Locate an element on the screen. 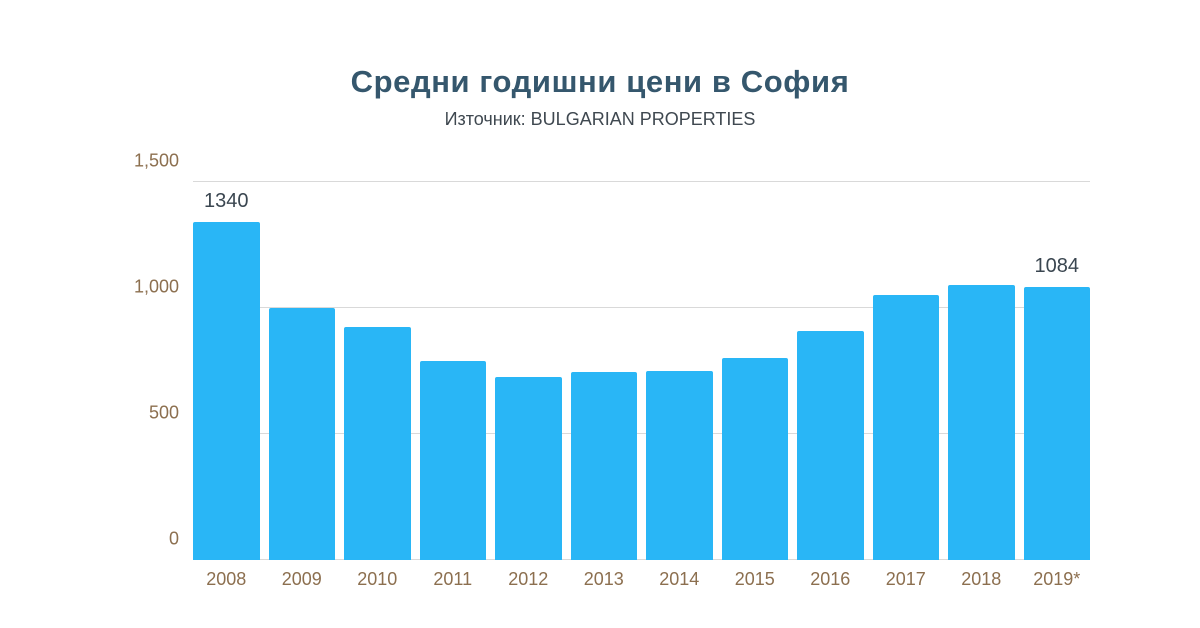  bar-2011 is located at coordinates (452, 460).